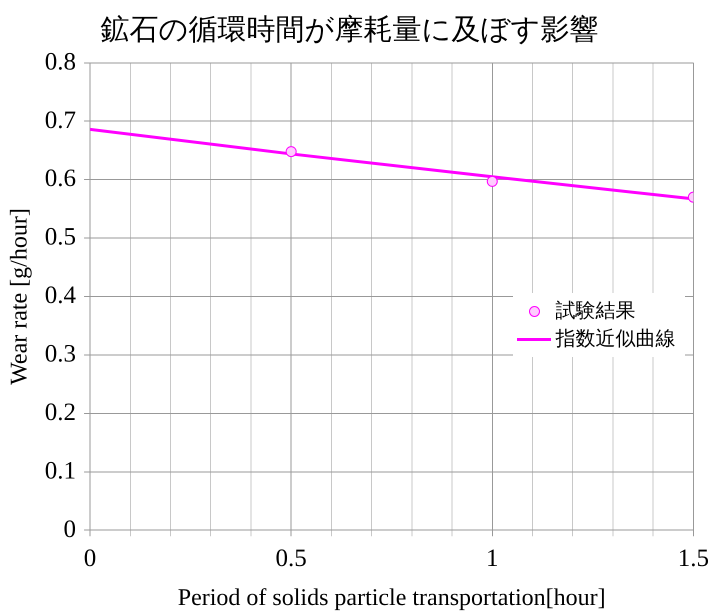 This screenshot has height=615, width=717. I want to click on y-tick-label: 0.6, so click(60, 178).